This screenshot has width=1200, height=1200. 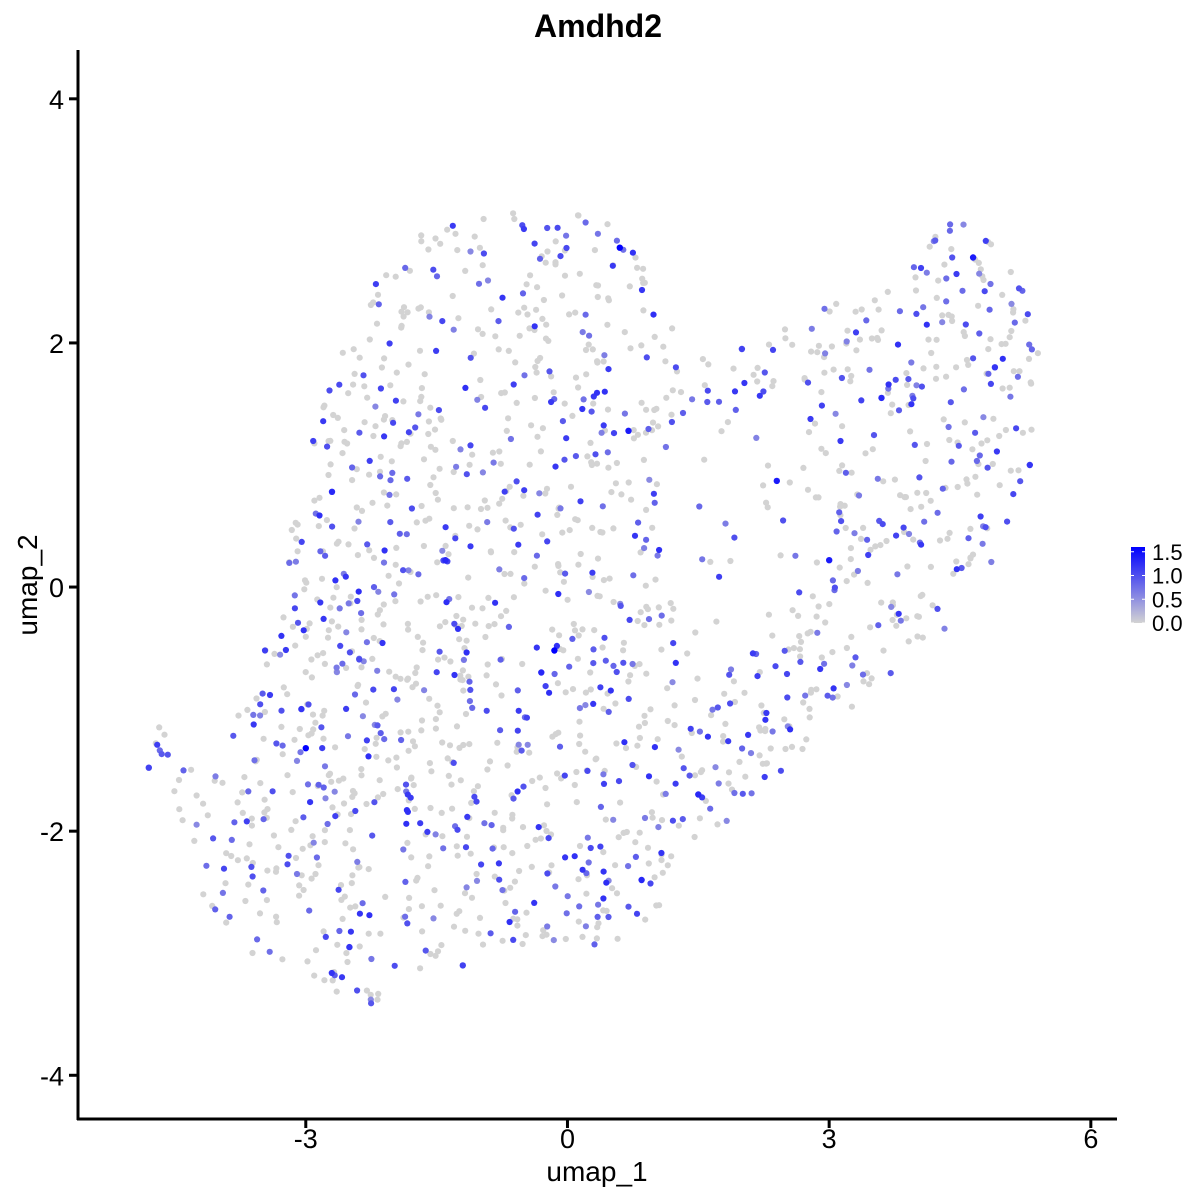 I want to click on color-legend-bar, so click(x=1138, y=585).